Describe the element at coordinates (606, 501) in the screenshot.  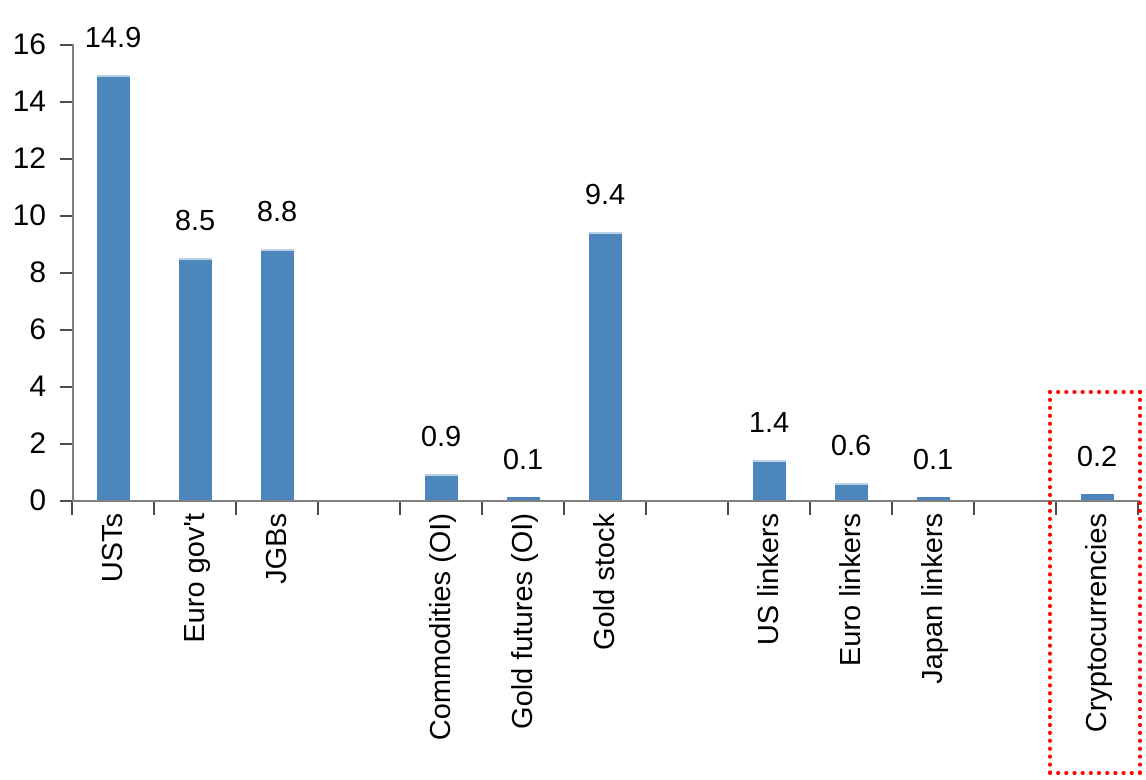
I see `x-axis-line` at that location.